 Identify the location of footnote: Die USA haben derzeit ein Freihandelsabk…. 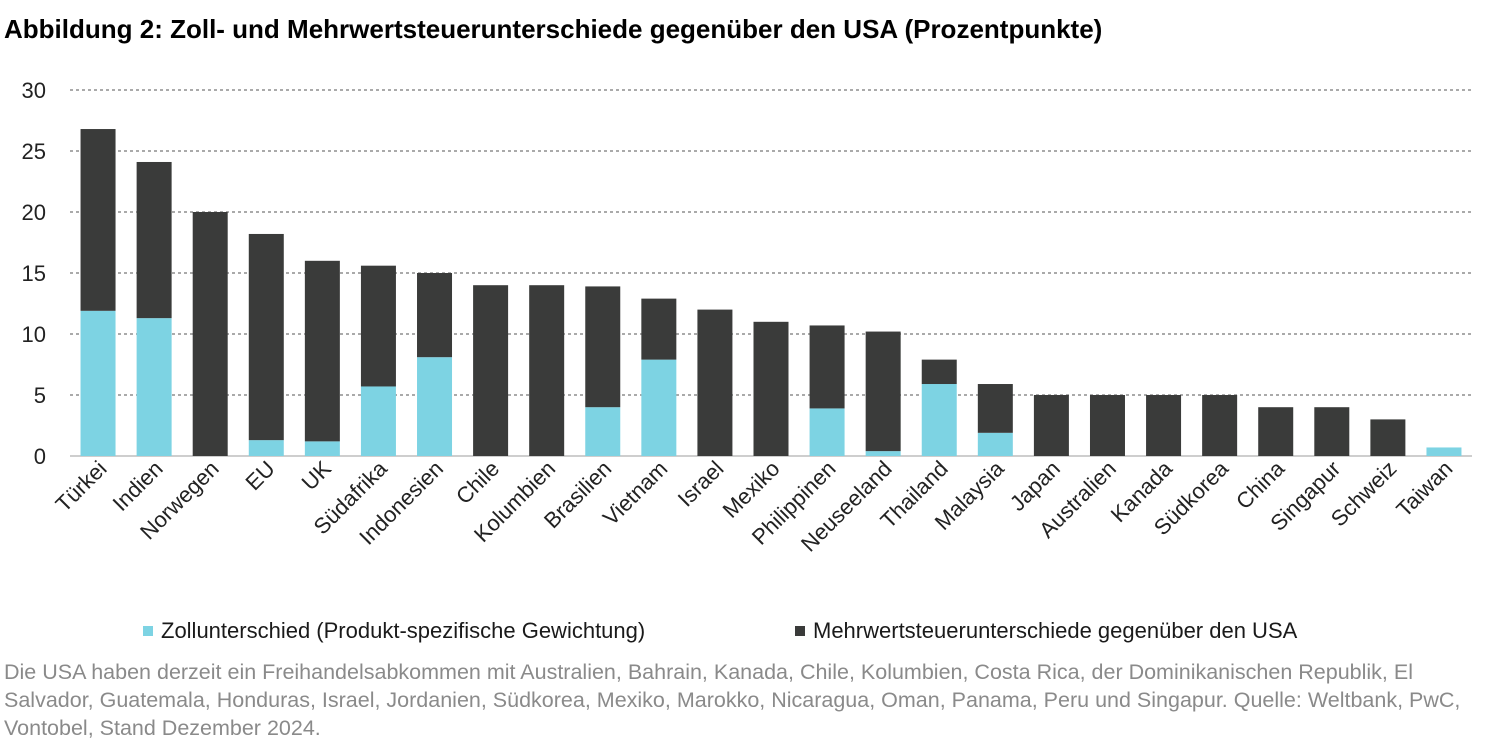
(732, 700).